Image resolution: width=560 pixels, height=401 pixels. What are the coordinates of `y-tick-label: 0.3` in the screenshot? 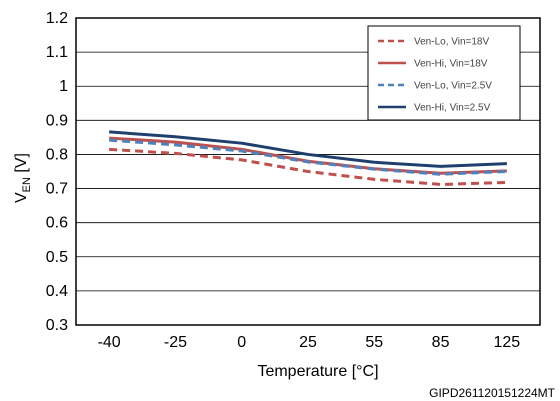 It's located at (57, 325).